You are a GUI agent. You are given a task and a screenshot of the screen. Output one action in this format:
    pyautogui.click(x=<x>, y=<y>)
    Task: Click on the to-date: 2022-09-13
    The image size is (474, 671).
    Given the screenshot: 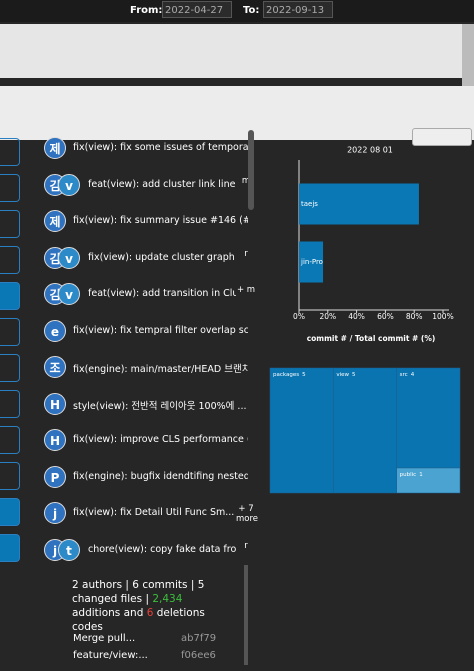 What is the action you would take?
    pyautogui.click(x=298, y=9)
    